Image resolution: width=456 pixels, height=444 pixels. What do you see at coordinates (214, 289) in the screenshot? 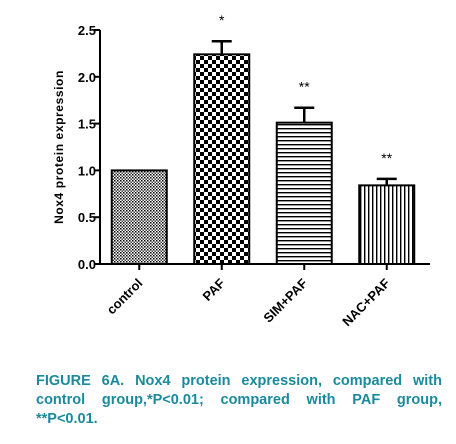
I see `x-tick-label: PAF` at bounding box center [214, 289].